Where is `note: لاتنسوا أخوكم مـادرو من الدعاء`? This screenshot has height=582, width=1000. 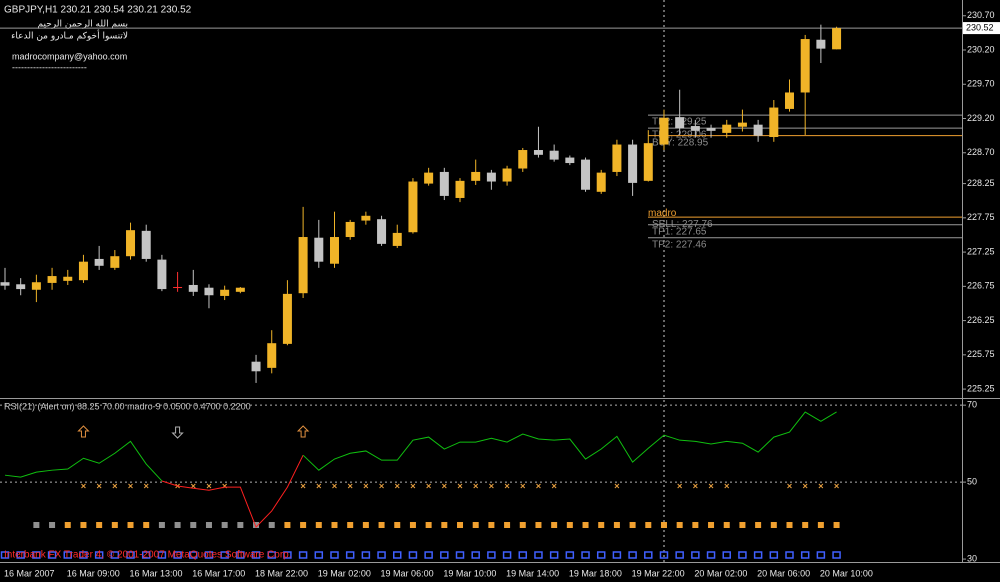 note: لاتنسوا أخوكم مـادرو من الدعاء is located at coordinates (69, 36).